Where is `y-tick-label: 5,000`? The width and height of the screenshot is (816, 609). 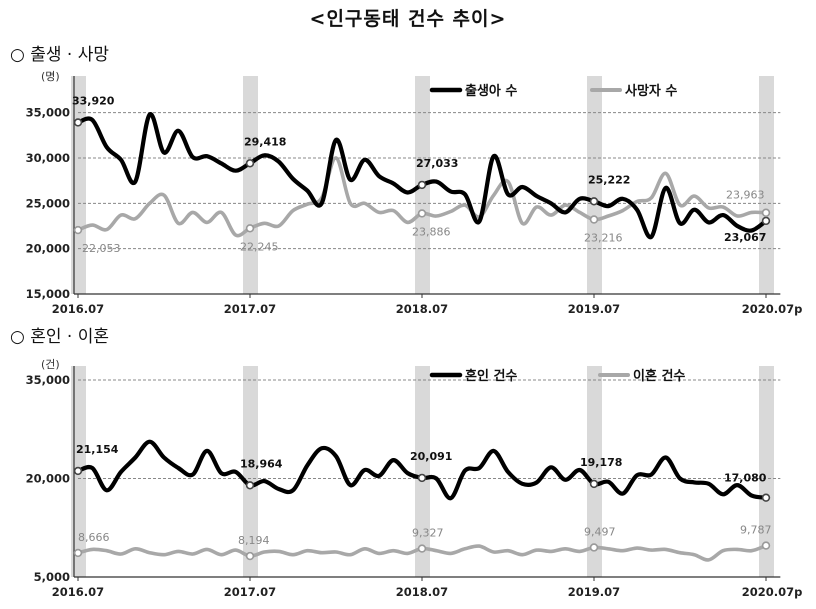 y-tick-label: 5,000 is located at coordinates (52, 577).